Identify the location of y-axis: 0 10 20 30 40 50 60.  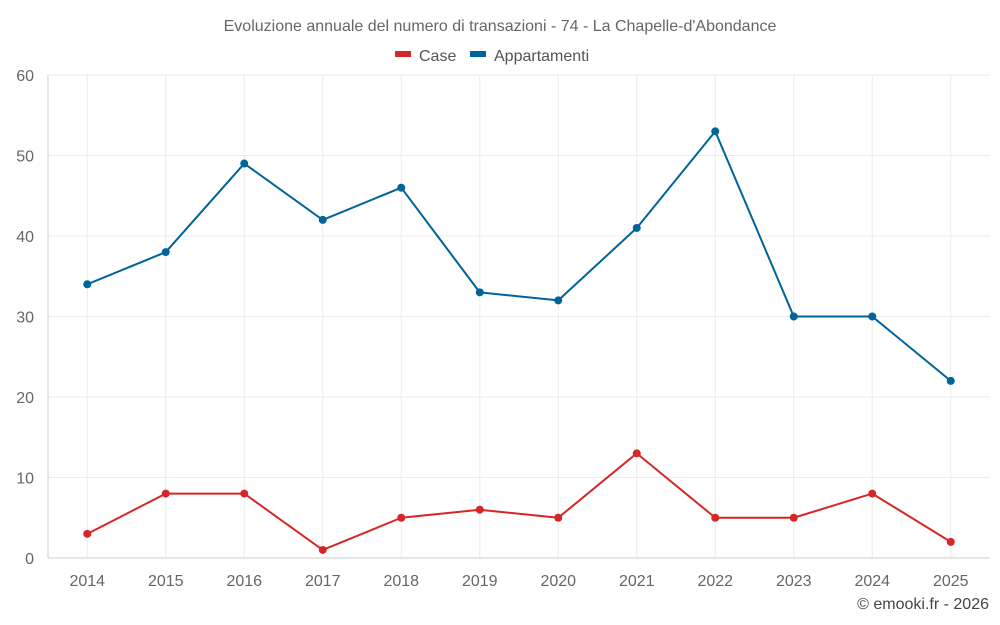
(32, 318).